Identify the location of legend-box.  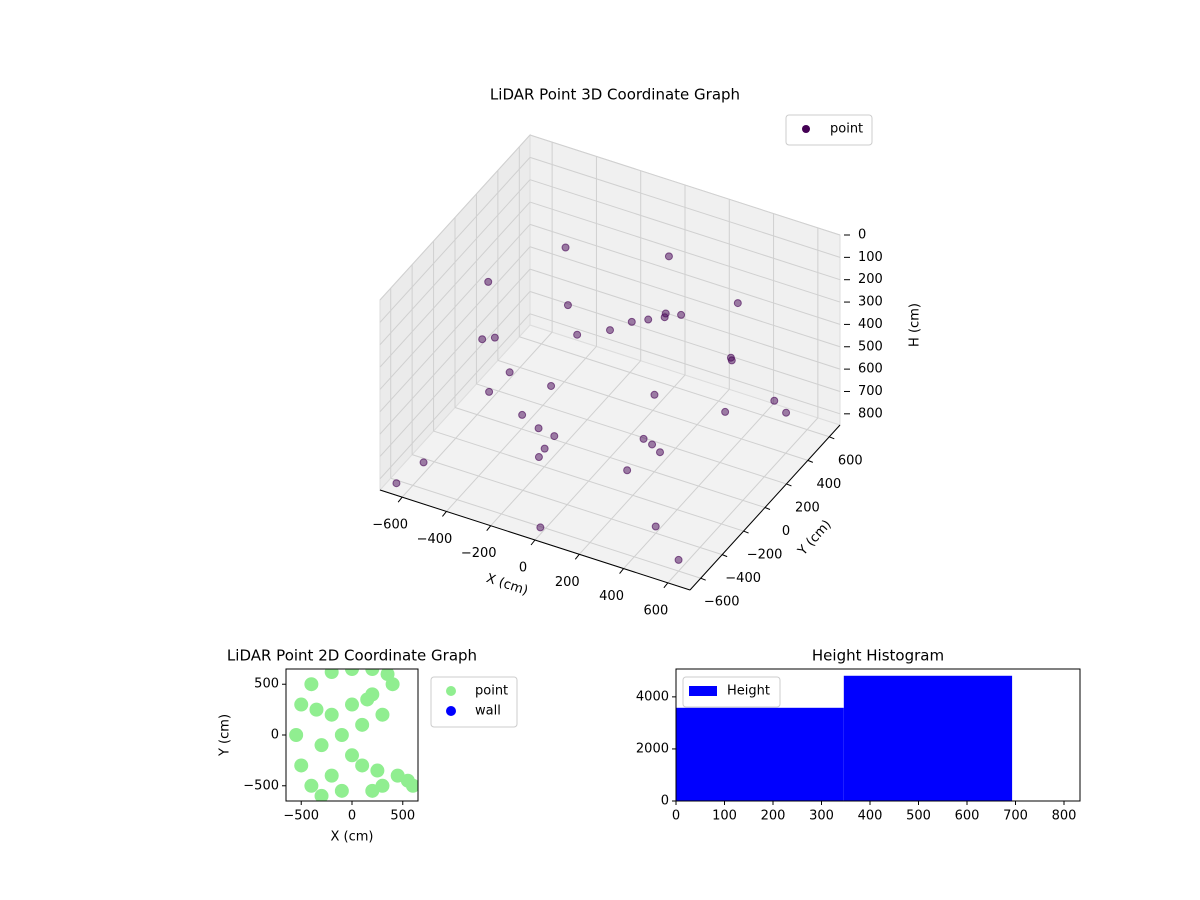
(731, 692).